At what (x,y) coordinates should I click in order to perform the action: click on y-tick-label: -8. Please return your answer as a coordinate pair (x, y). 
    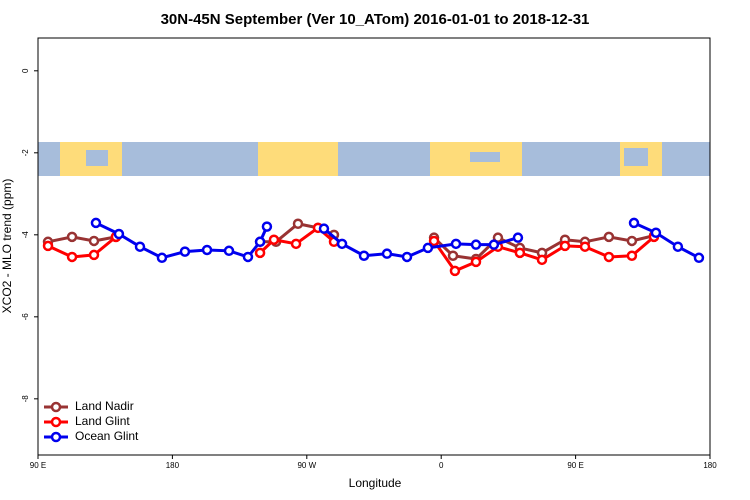
    Looking at the image, I should click on (25, 399).